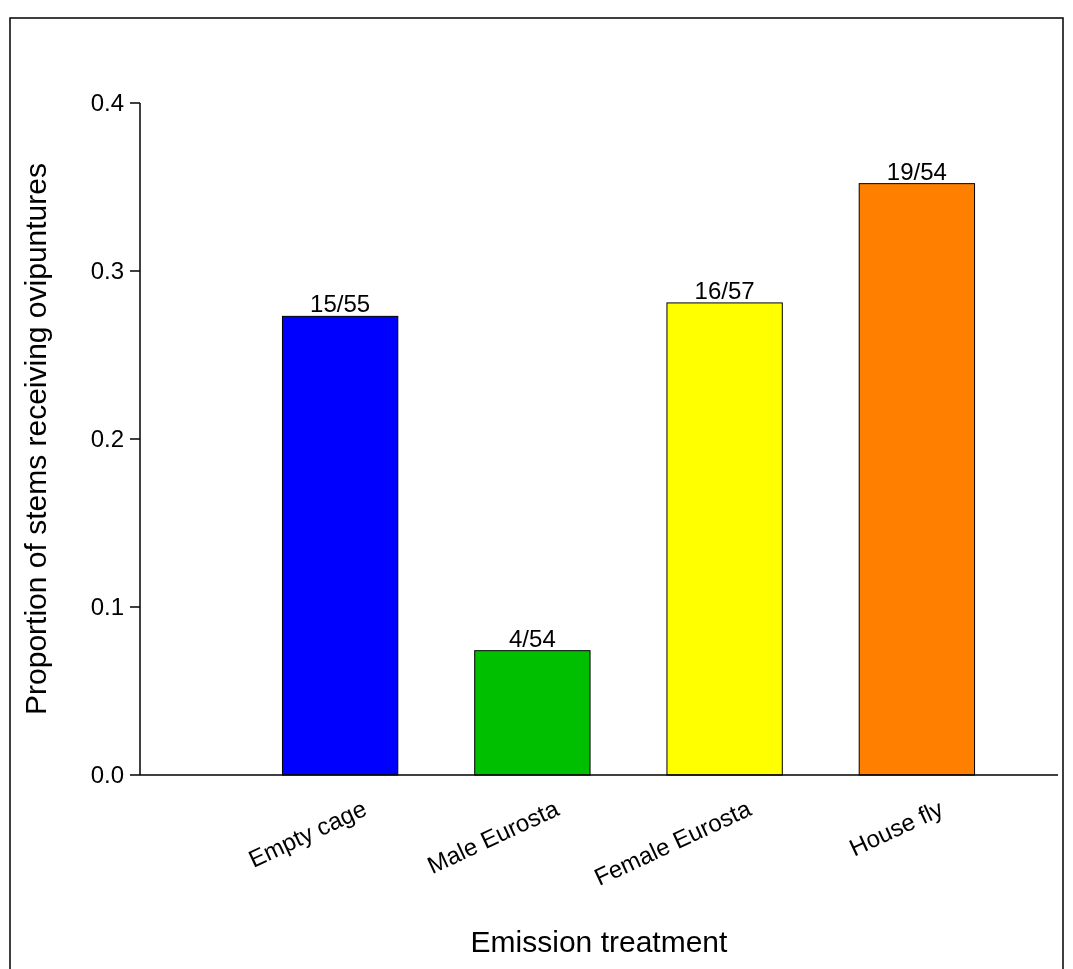 This screenshot has height=969, width=1073. I want to click on y-tick-label: 0.0, so click(107, 775).